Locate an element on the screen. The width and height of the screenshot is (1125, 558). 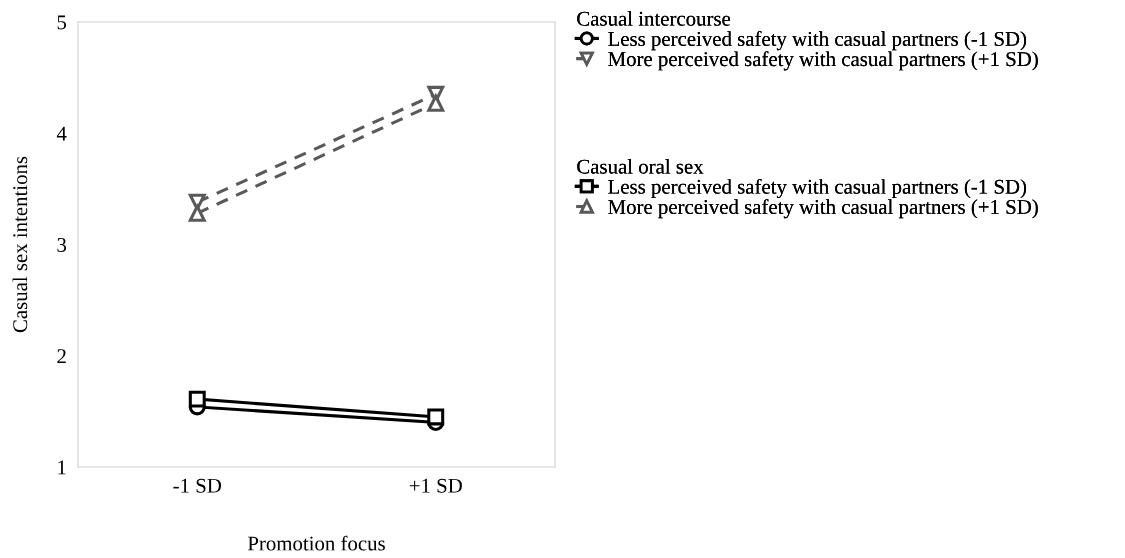
x-tick-label: +1 SD is located at coordinates (435, 485).